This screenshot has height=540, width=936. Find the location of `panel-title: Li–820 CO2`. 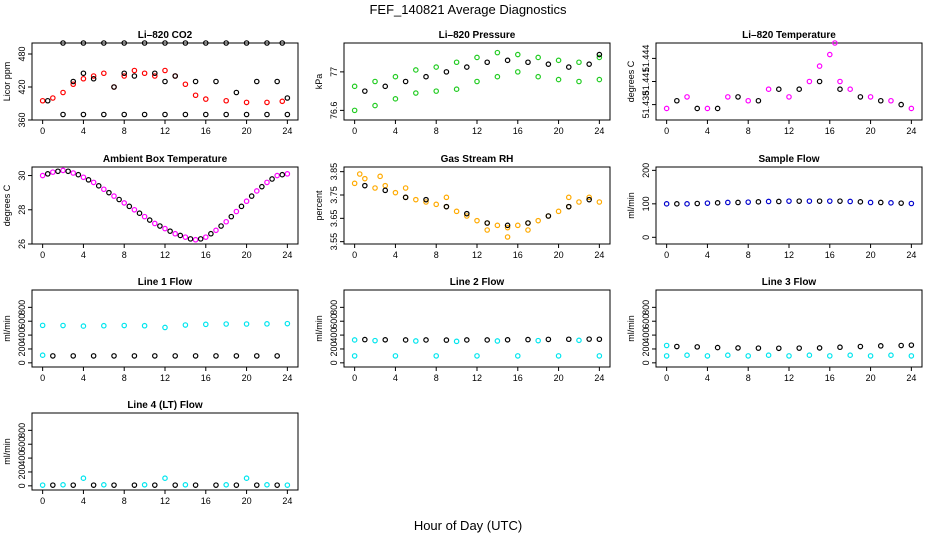

panel-title: Li–820 CO2 is located at coordinates (165, 35).